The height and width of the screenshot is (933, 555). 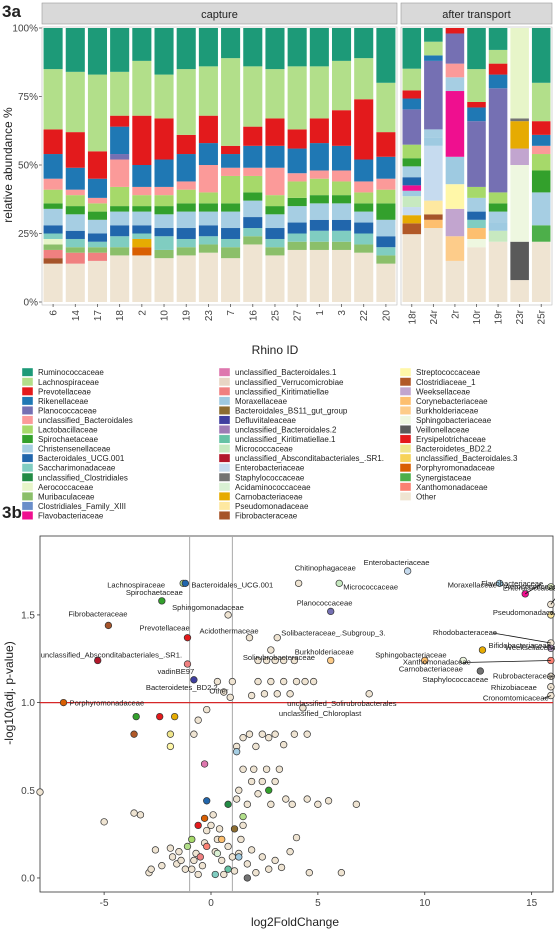 I want to click on x-tick-label: 6, so click(x=54, y=313).